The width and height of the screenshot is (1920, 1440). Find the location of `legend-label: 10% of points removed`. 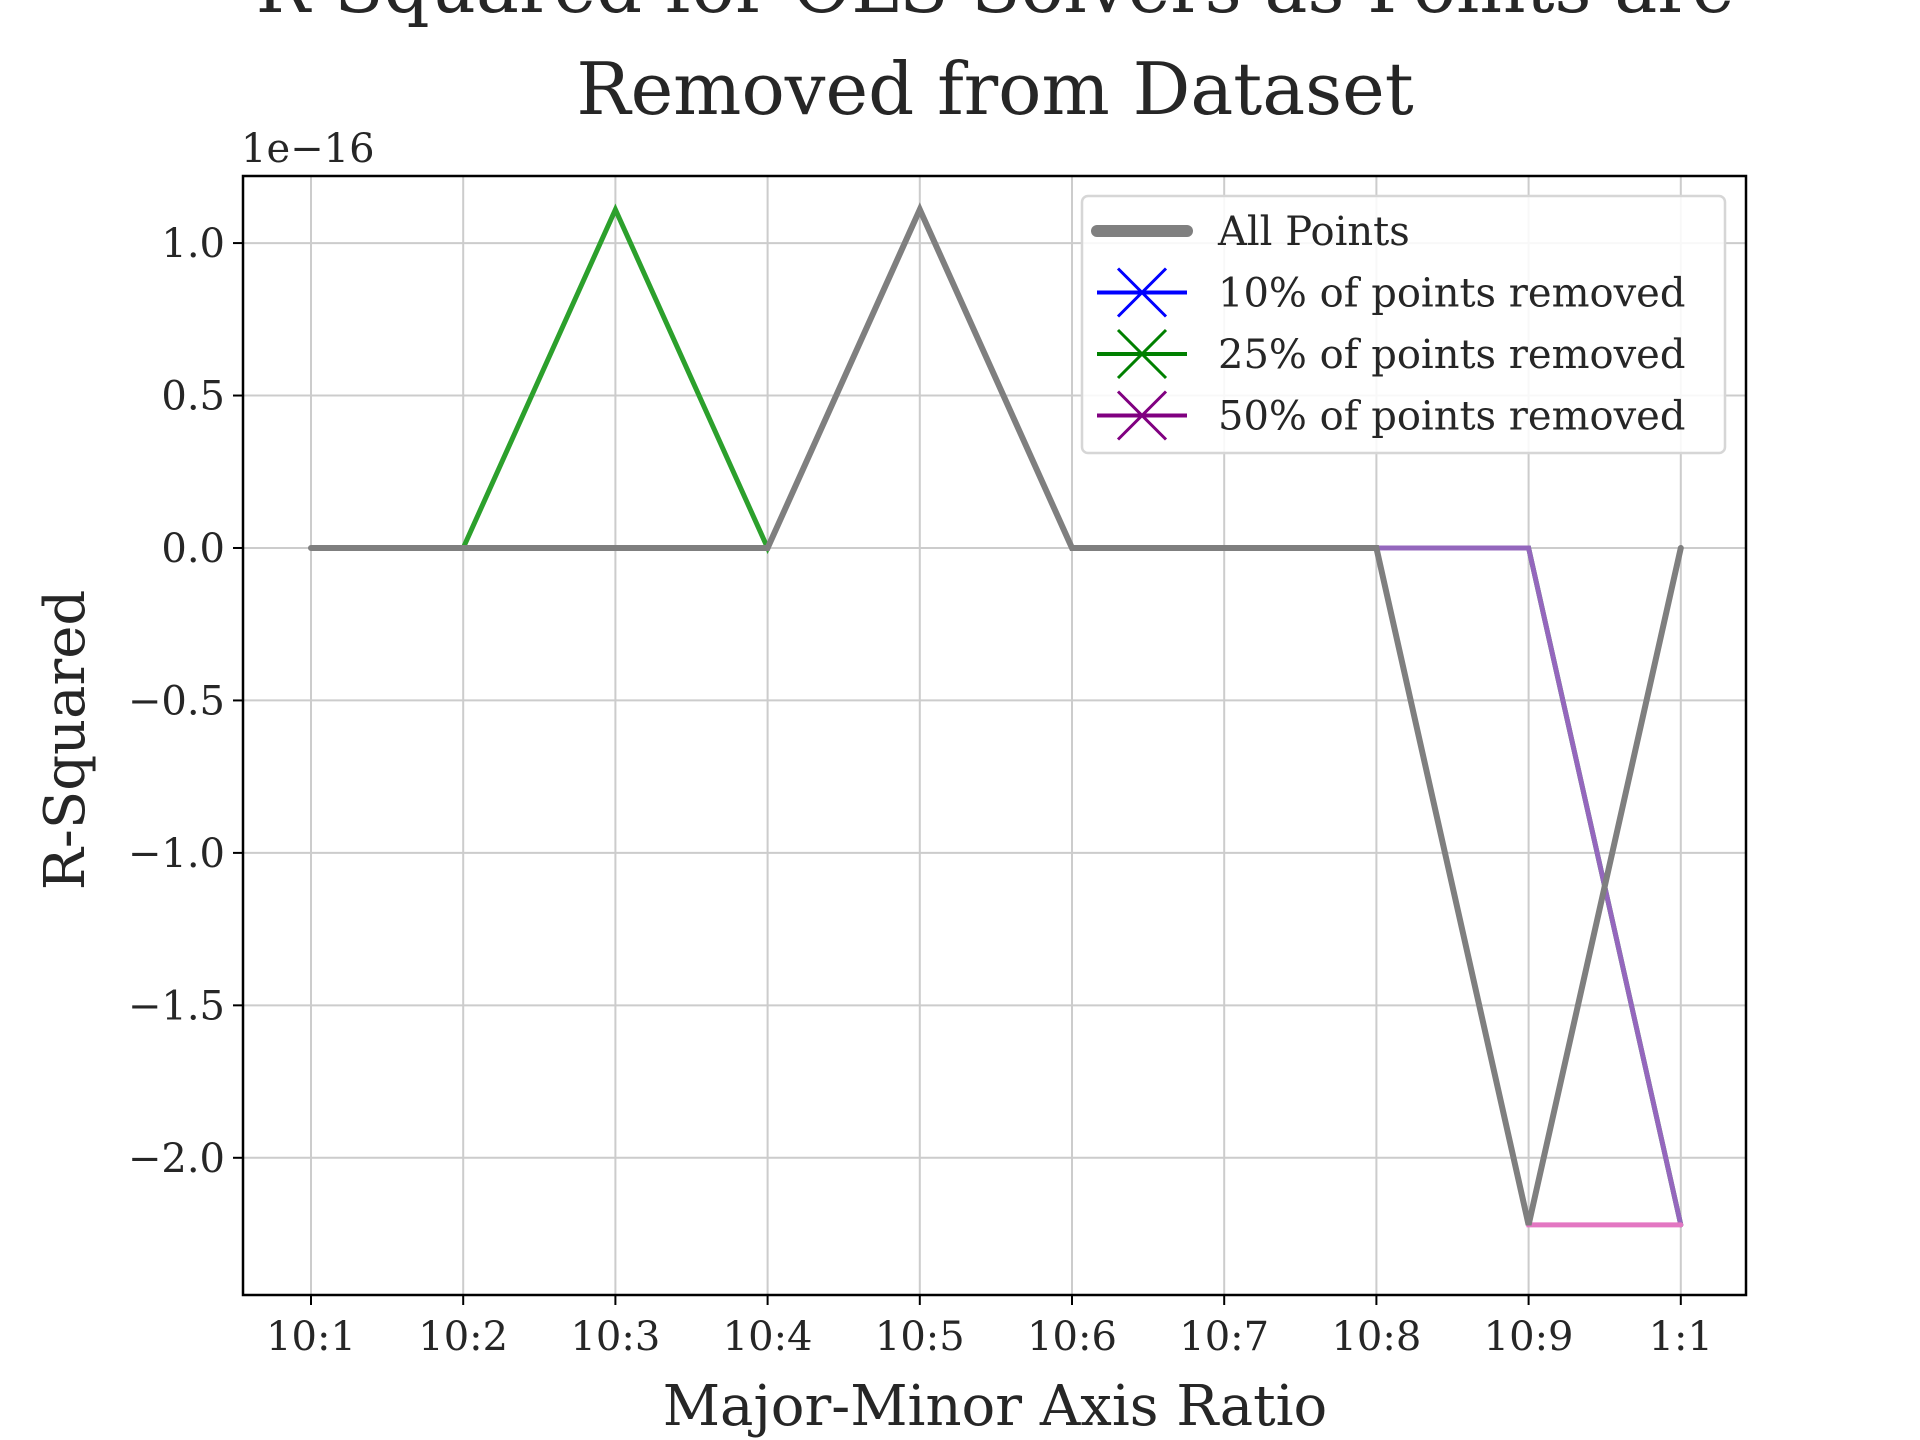

legend-label: 10% of points removed is located at coordinates (1451, 294).